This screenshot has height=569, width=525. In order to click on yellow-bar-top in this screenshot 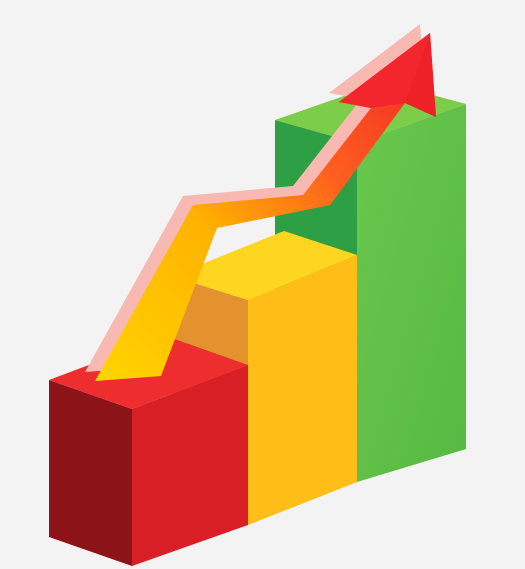, I will do `click(264, 265)`.